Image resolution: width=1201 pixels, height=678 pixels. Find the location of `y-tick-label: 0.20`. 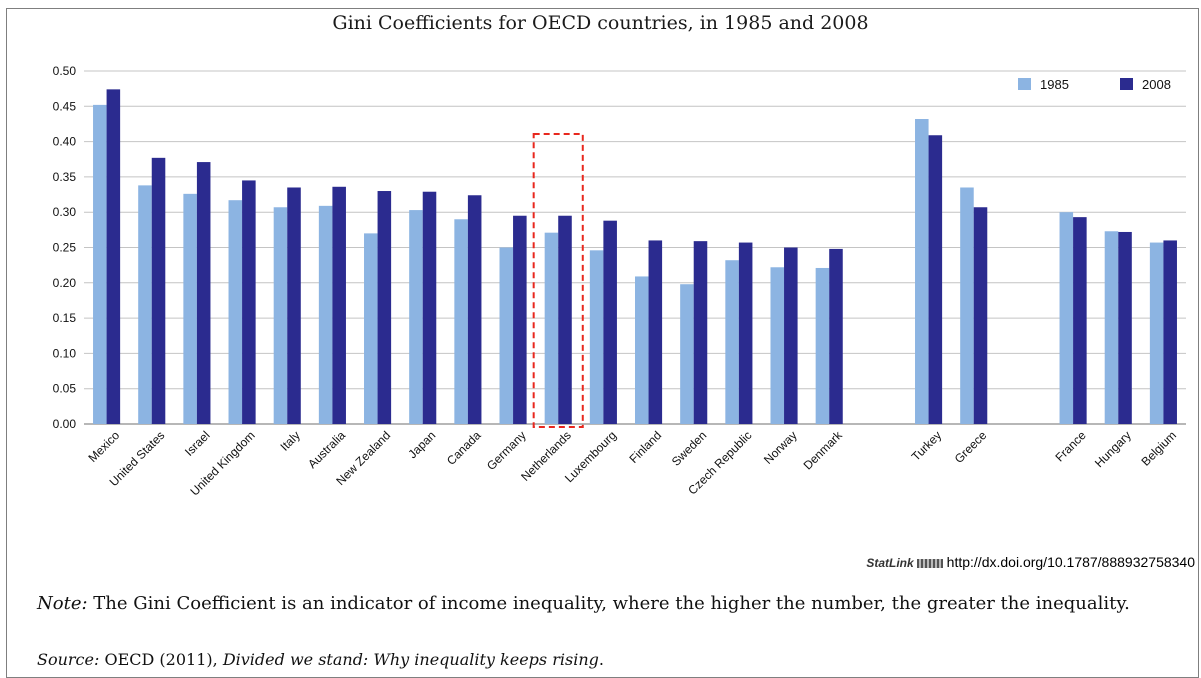

y-tick-label: 0.20 is located at coordinates (65, 283).